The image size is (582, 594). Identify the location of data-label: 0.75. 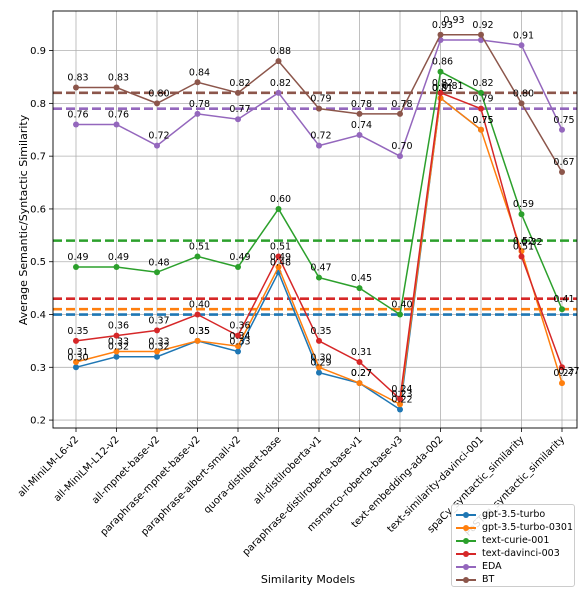
(482, 120).